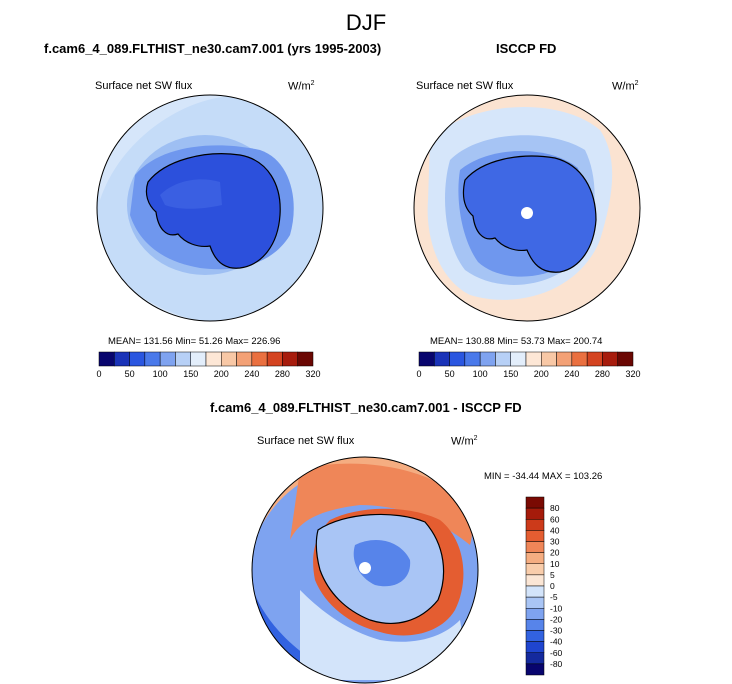 Image resolution: width=732 pixels, height=684 pixels. I want to click on obs-colorbar-tick-label: 50, so click(450, 374).